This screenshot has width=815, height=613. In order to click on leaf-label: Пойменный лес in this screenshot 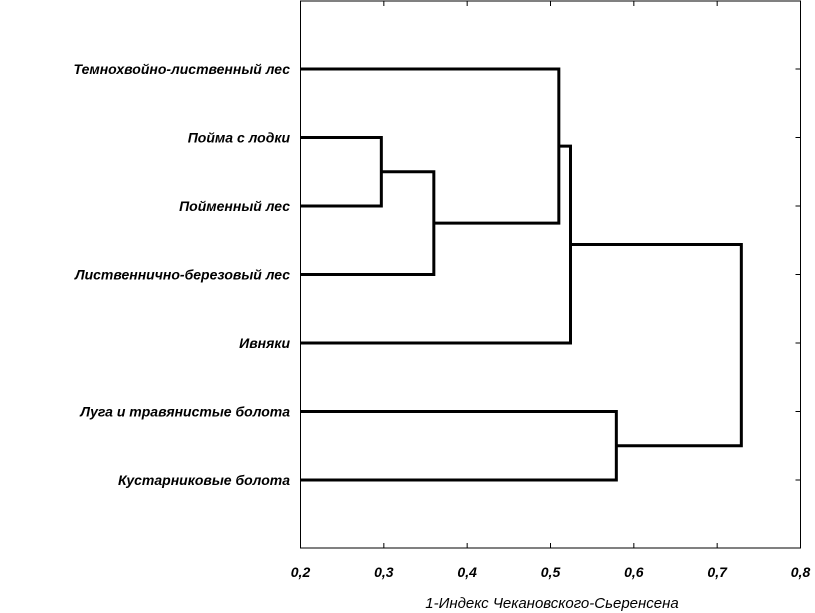, I will do `click(234, 206)`.